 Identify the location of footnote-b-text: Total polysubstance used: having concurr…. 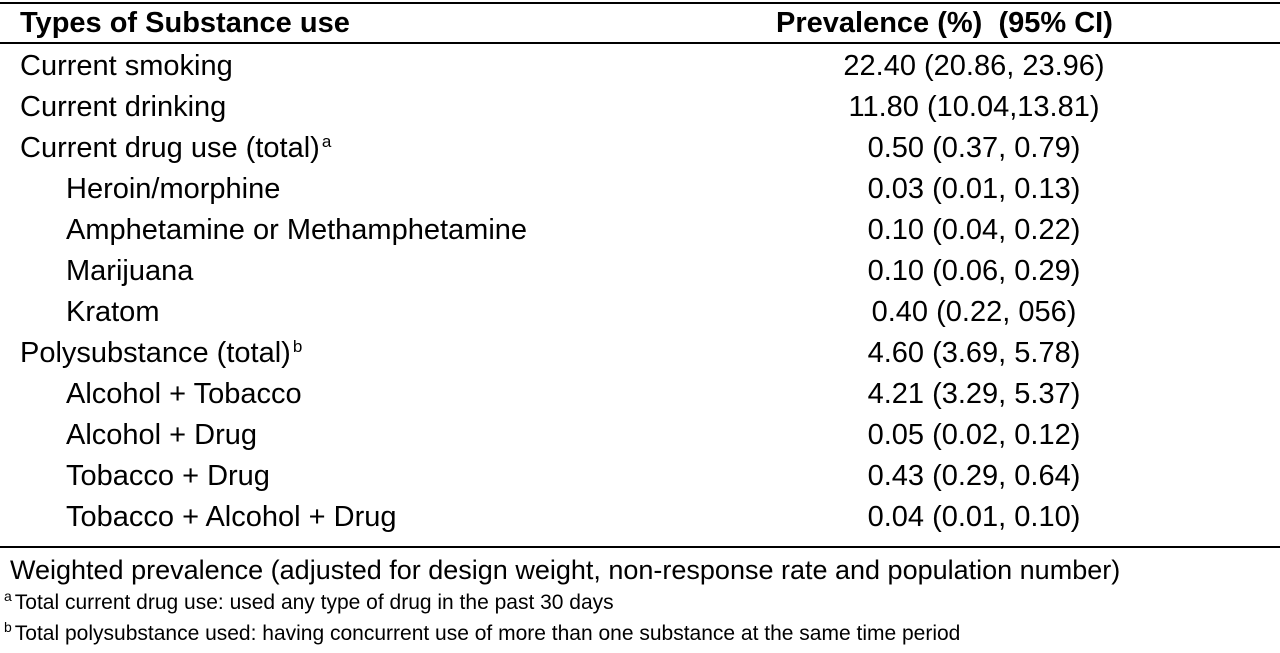
(487, 633).